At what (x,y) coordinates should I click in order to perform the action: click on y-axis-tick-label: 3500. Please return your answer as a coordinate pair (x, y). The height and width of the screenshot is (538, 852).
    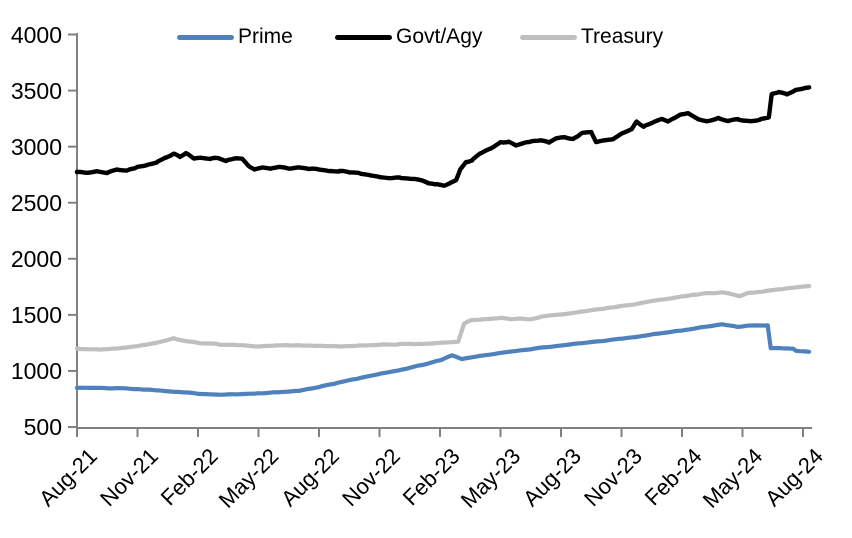
    Looking at the image, I should click on (36, 90).